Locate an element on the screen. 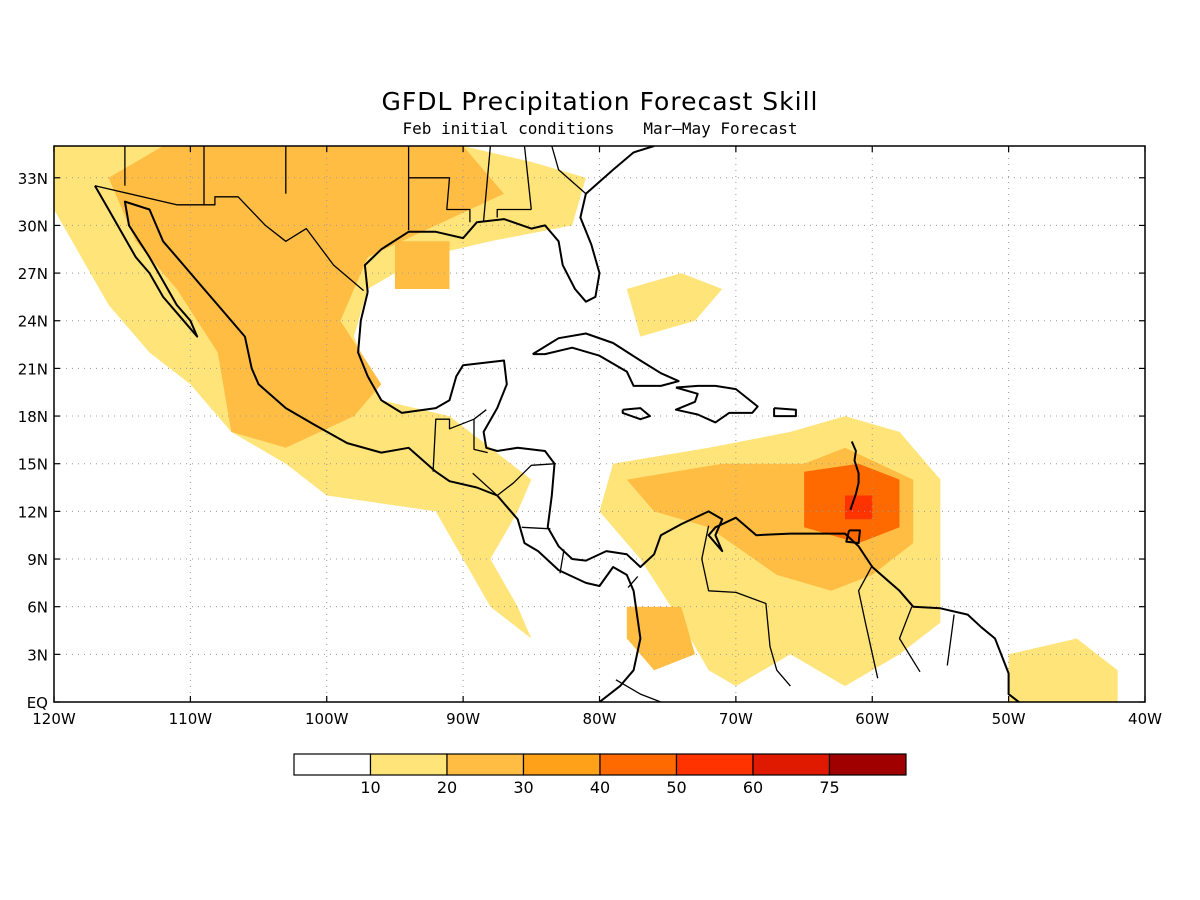 The image size is (1200, 900). lat-tick-label: 12N is located at coordinates (33, 512).